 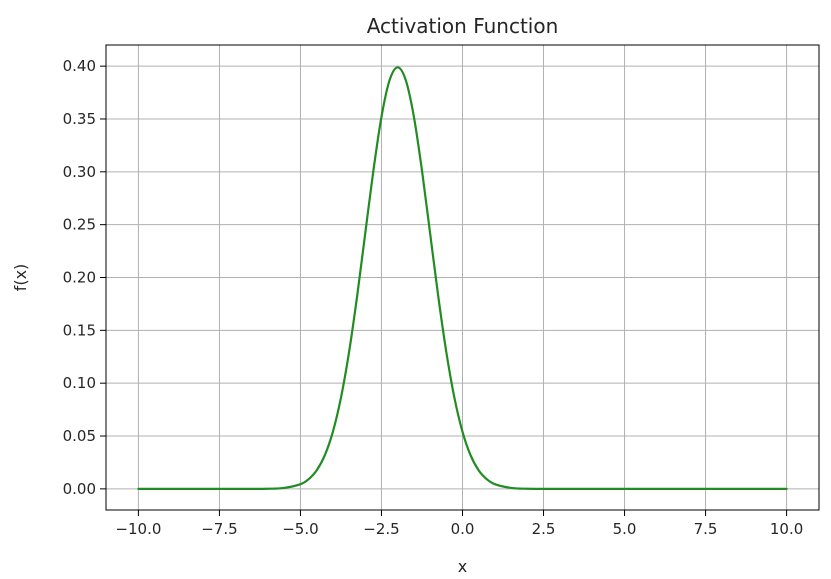 What do you see at coordinates (138, 529) in the screenshot?
I see `x-tick-label: −10.0` at bounding box center [138, 529].